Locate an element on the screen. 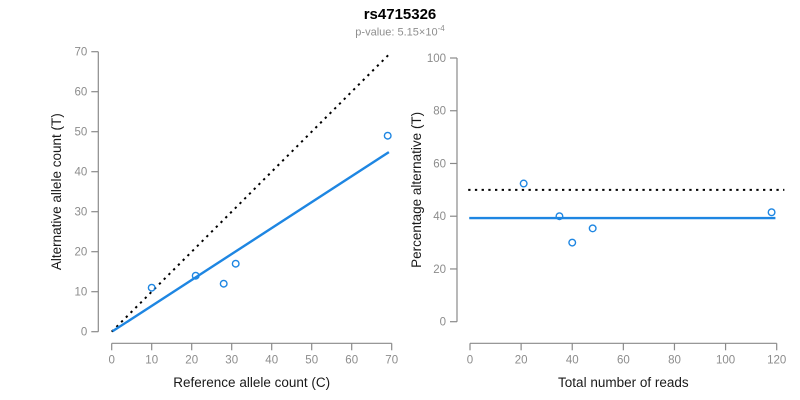  x-tick-label: 10 is located at coordinates (151, 360).